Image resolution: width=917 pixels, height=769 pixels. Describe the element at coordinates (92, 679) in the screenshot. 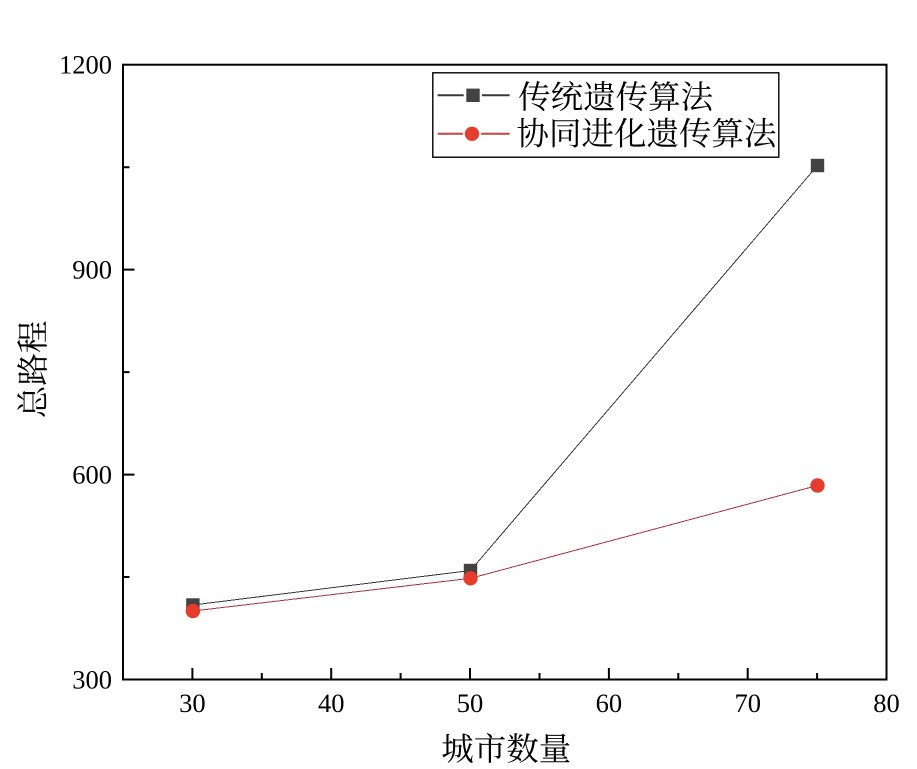

I see `svg-text: 300` at that location.